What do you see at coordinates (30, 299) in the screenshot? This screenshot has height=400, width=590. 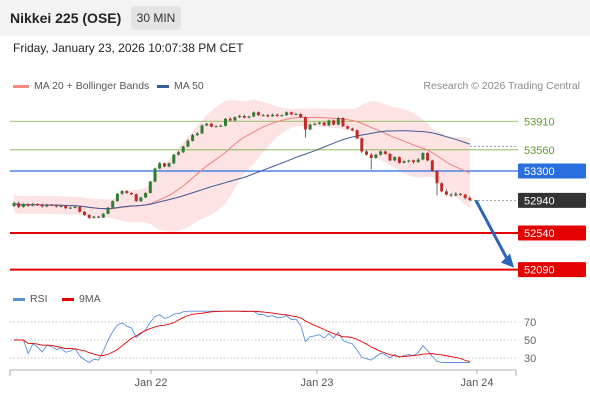 I see `rsi-legend: RSI` at bounding box center [30, 299].